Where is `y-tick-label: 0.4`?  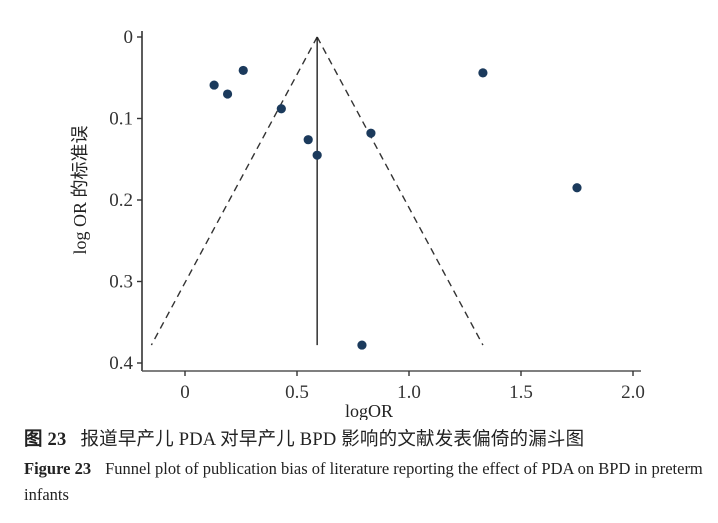 y-tick-label: 0.4 is located at coordinates (121, 363).